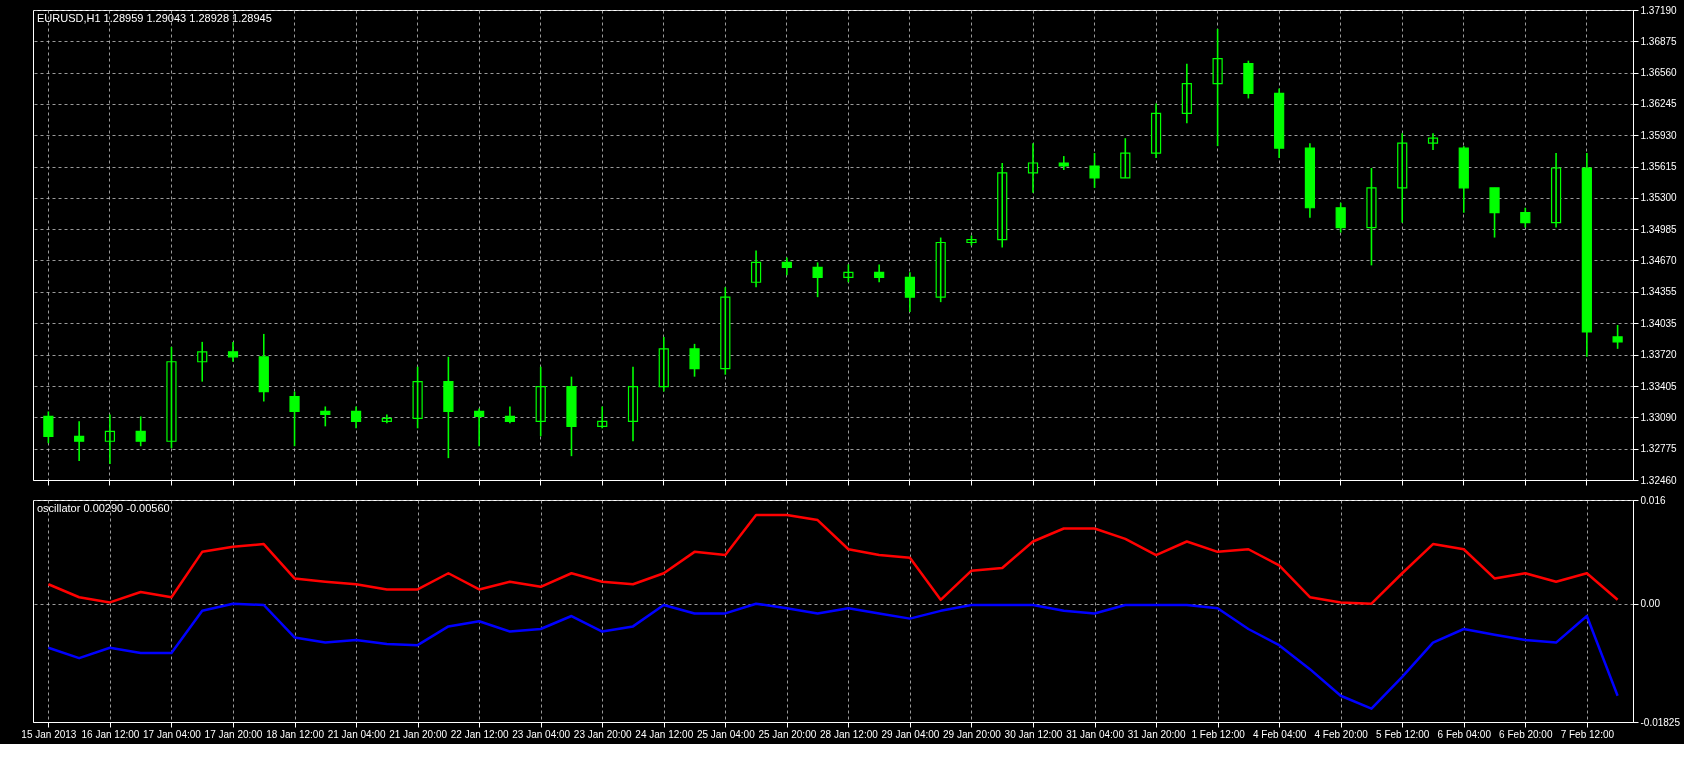  What do you see at coordinates (1659, 73) in the screenshot?
I see `y-tick-label: 1.36560` at bounding box center [1659, 73].